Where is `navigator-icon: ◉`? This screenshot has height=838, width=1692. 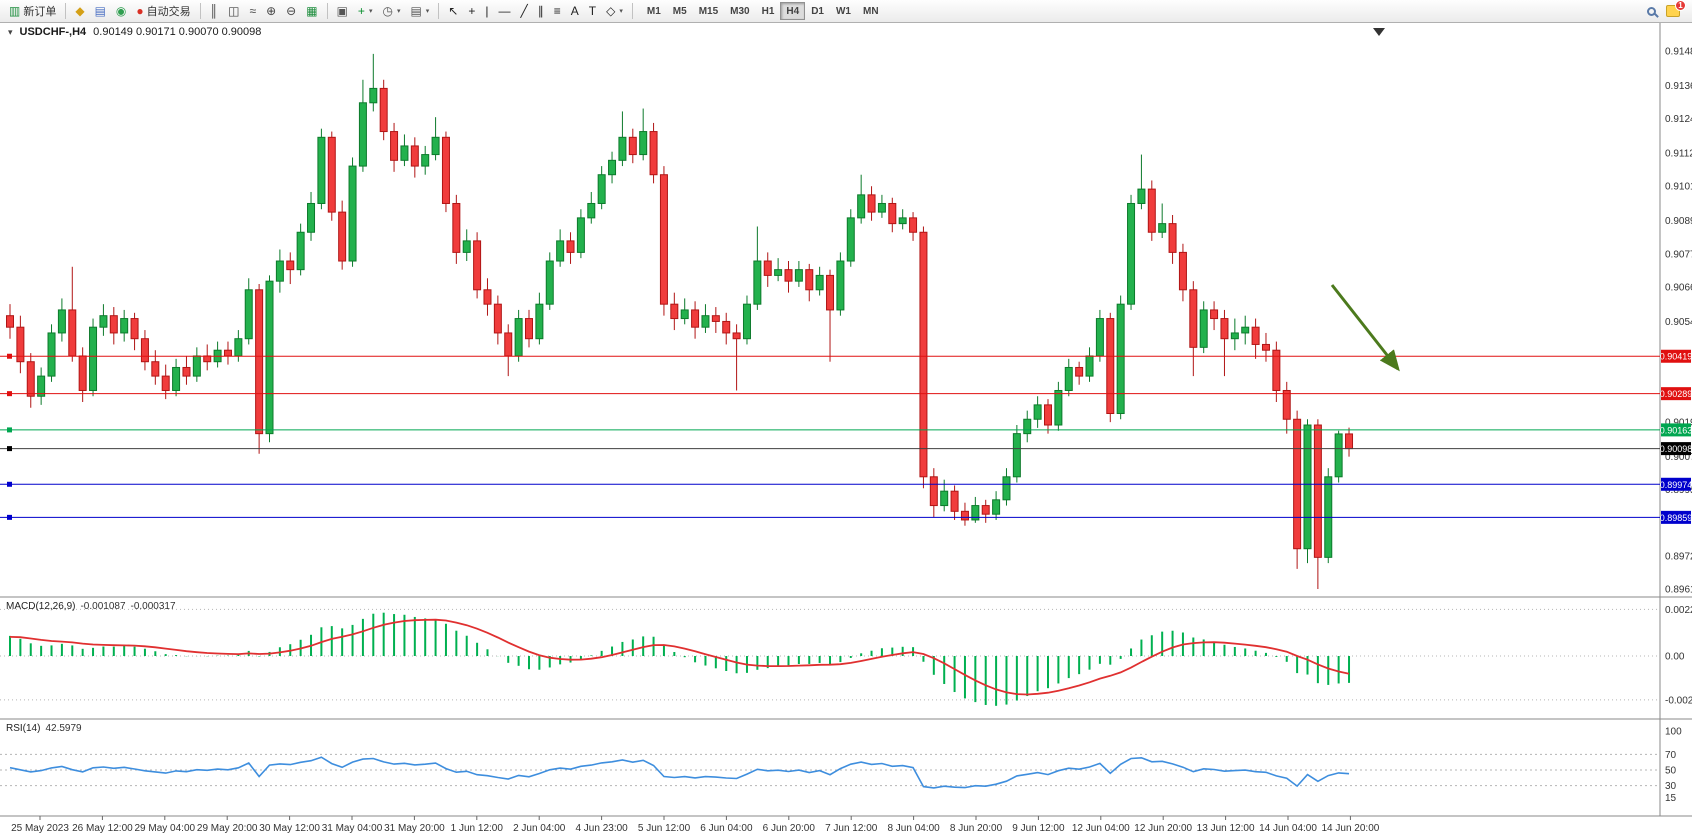
navigator-icon: ◉ is located at coordinates (121, 11).